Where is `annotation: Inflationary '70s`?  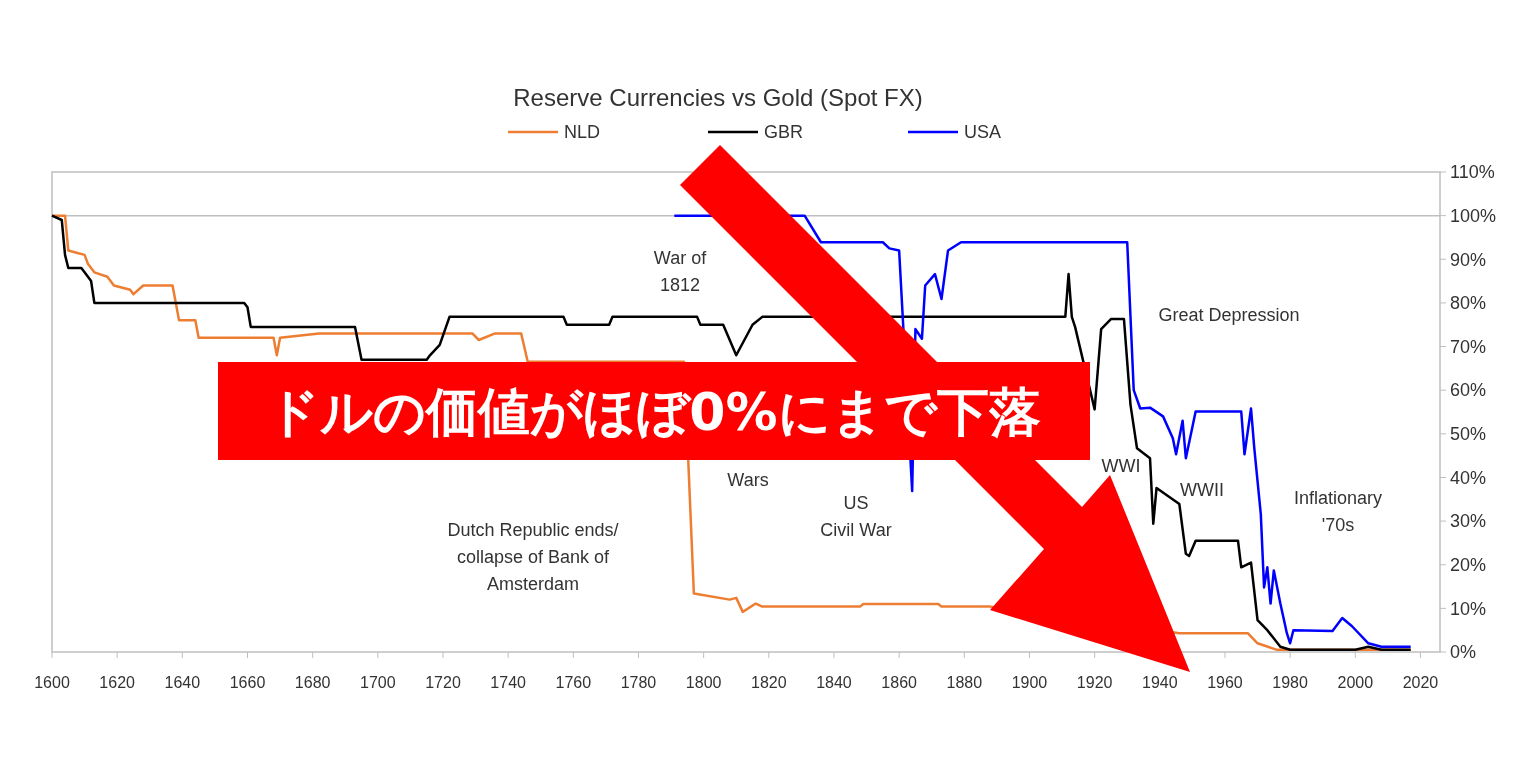 annotation: Inflationary '70s is located at coordinates (1338, 511).